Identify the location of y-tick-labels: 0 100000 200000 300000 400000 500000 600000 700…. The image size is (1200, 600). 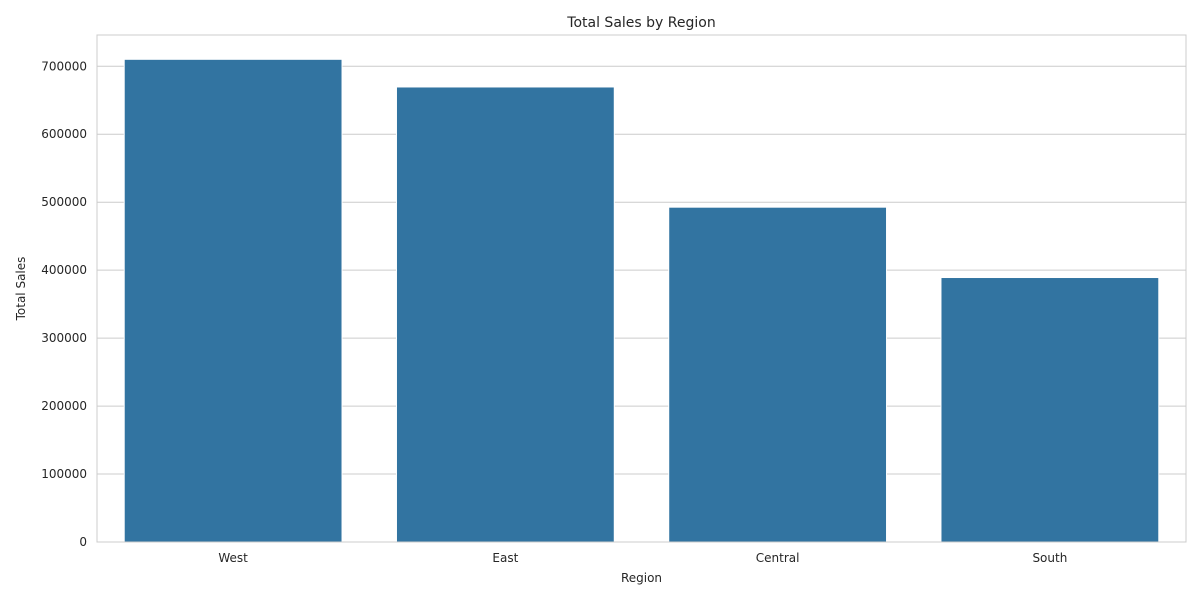
(64, 304).